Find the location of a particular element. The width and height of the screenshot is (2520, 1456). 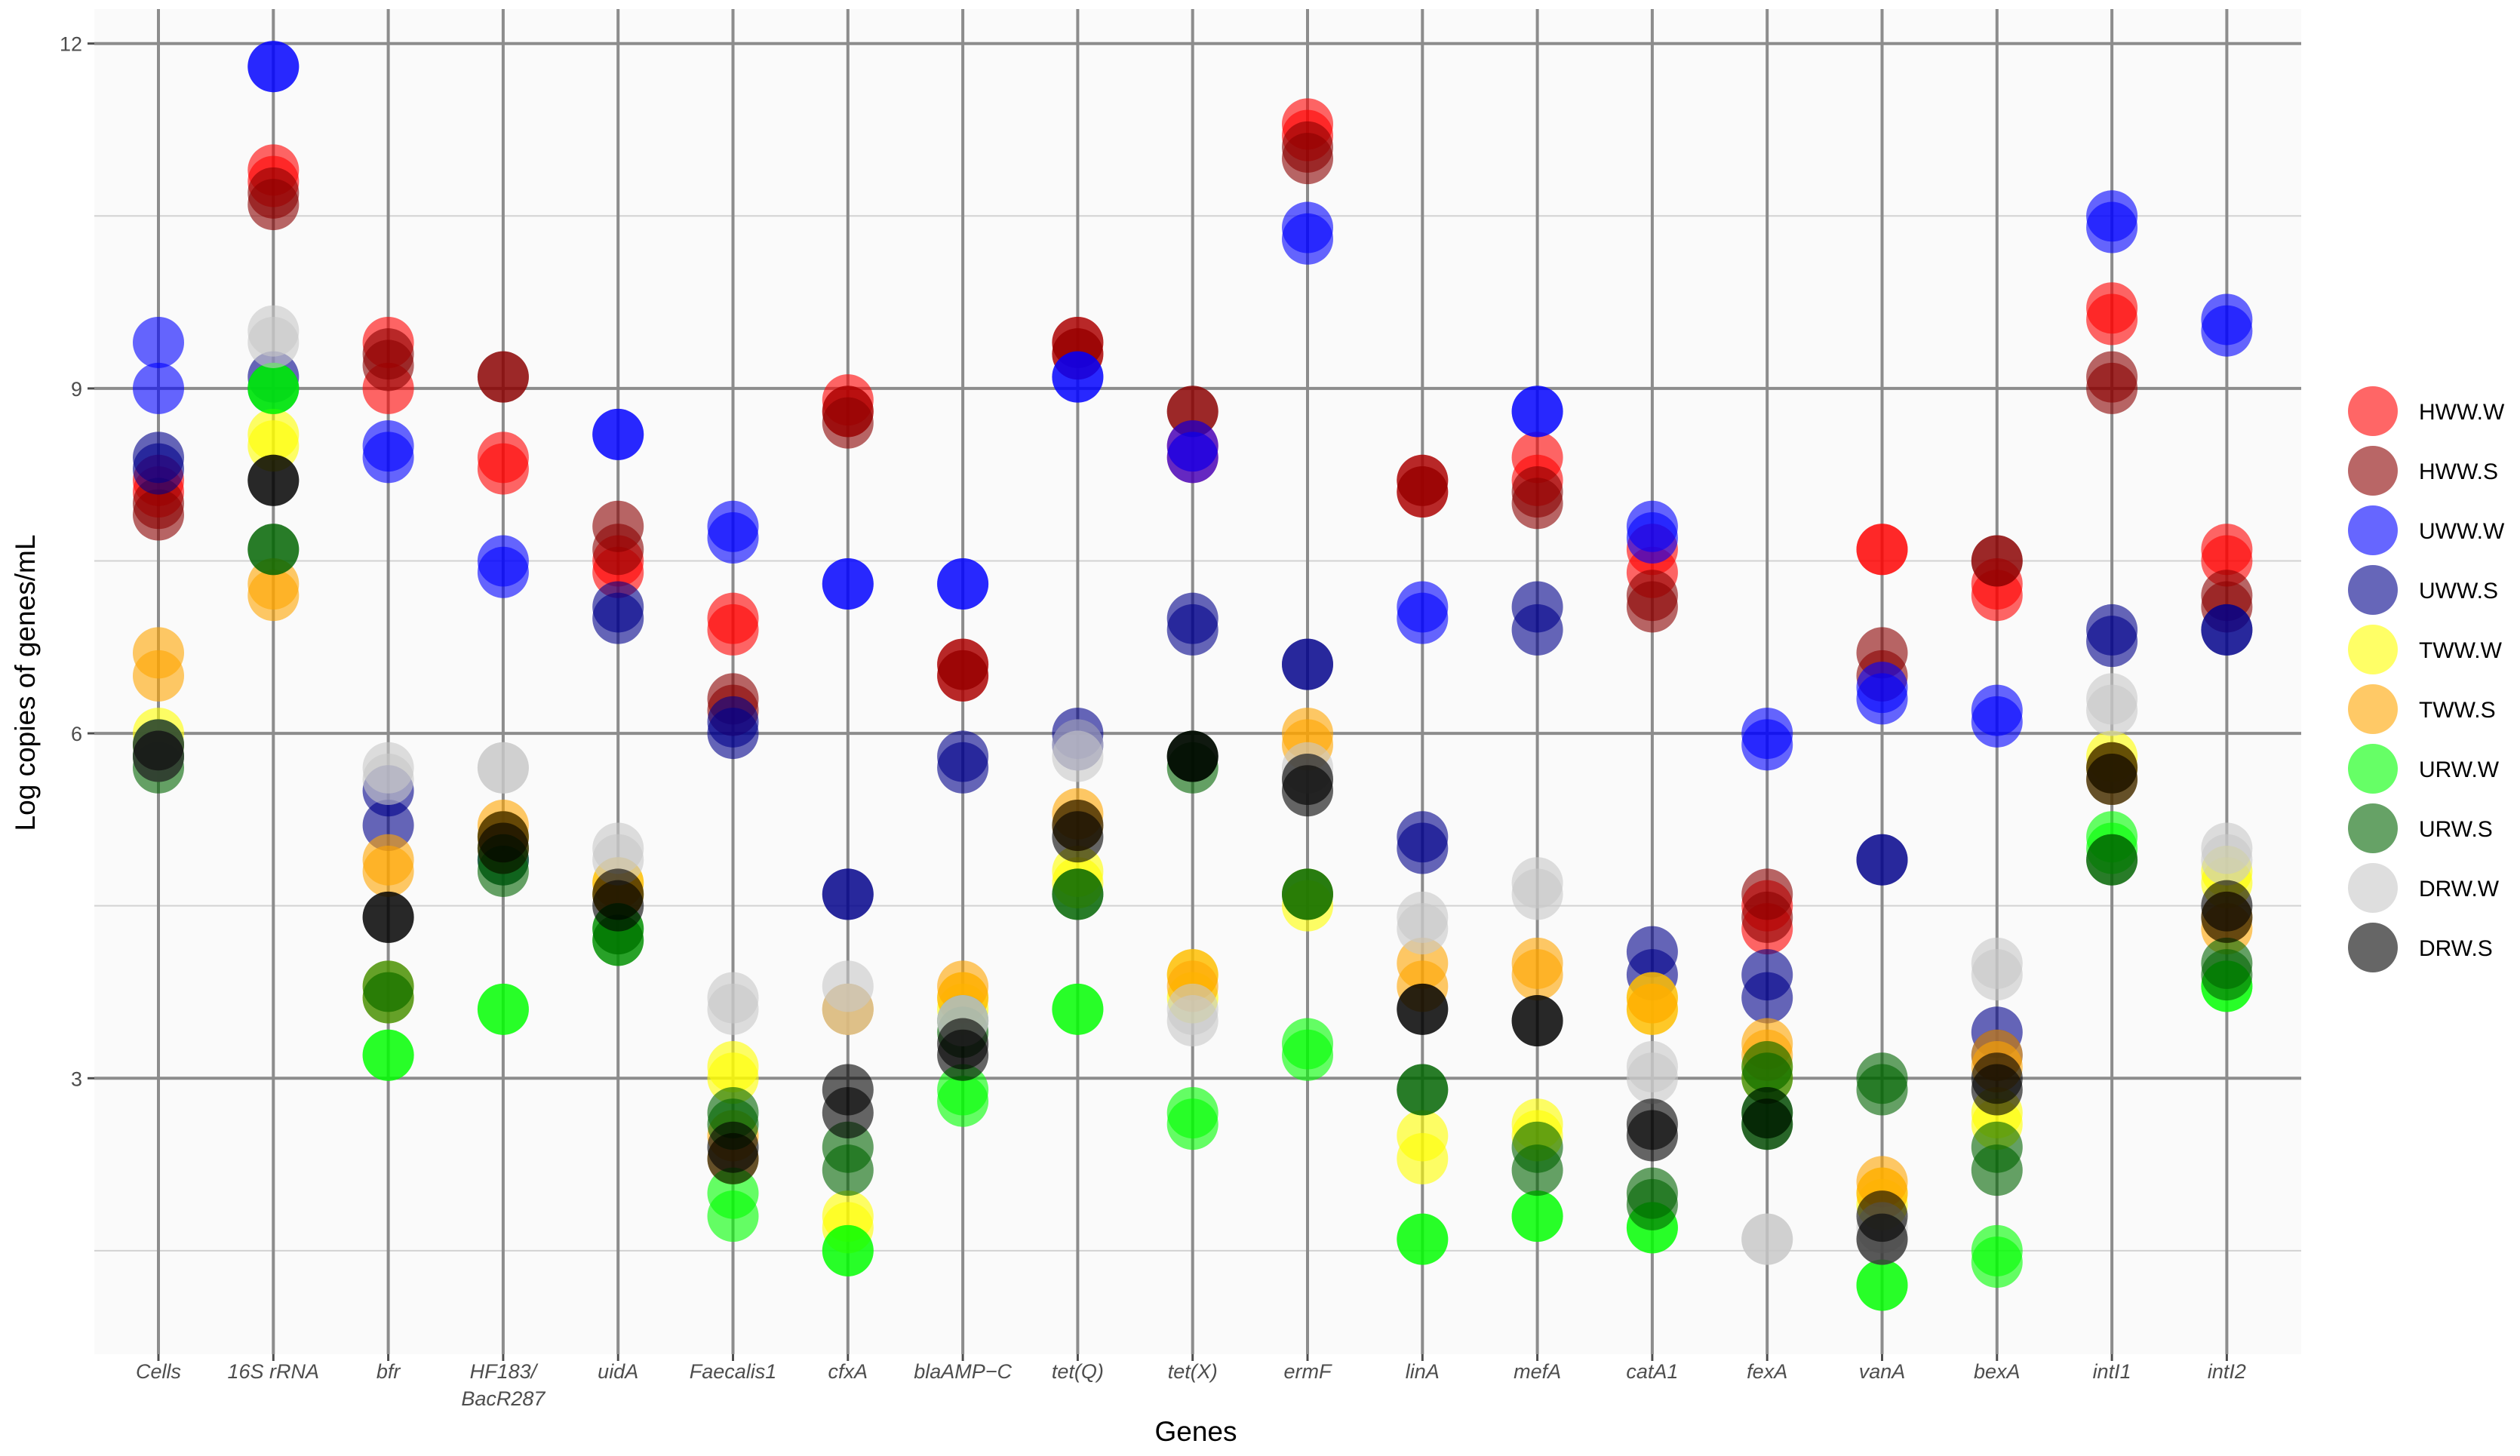

x-tick-label: ermF is located at coordinates (1308, 1371).